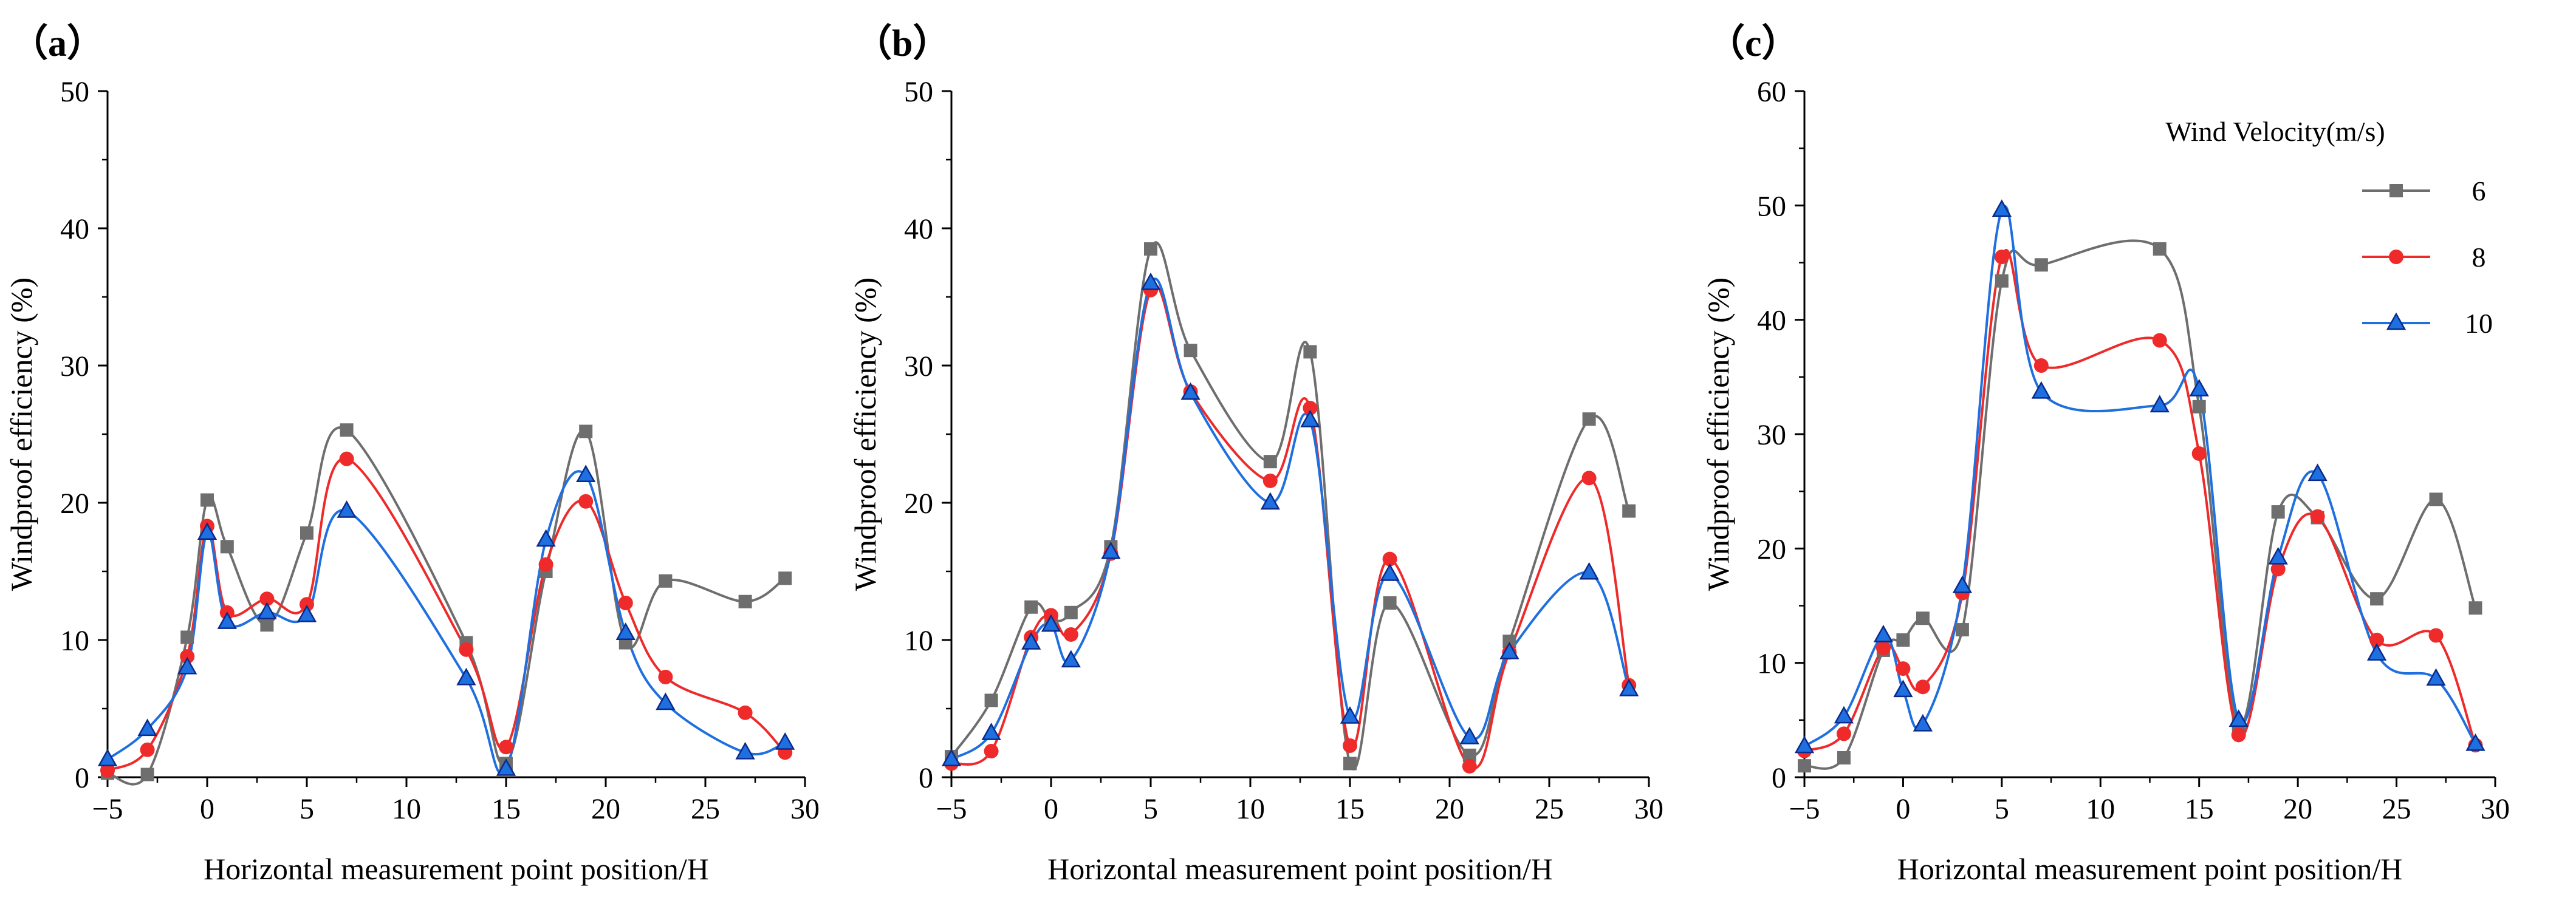 This screenshot has width=2576, height=909. Describe the element at coordinates (1350, 809) in the screenshot. I see `x-tick-label: 15` at that location.